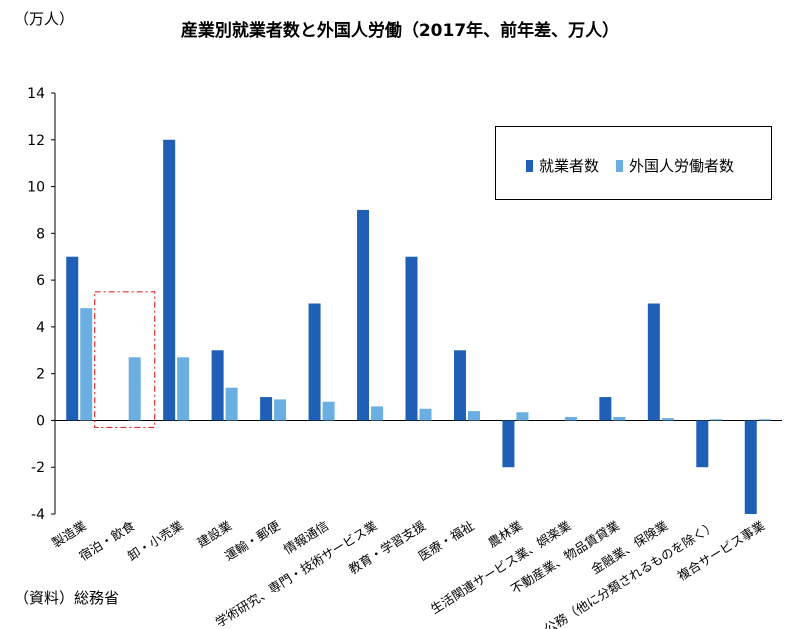  Describe the element at coordinates (40, 234) in the screenshot. I see `y-tick-label: 8` at that location.